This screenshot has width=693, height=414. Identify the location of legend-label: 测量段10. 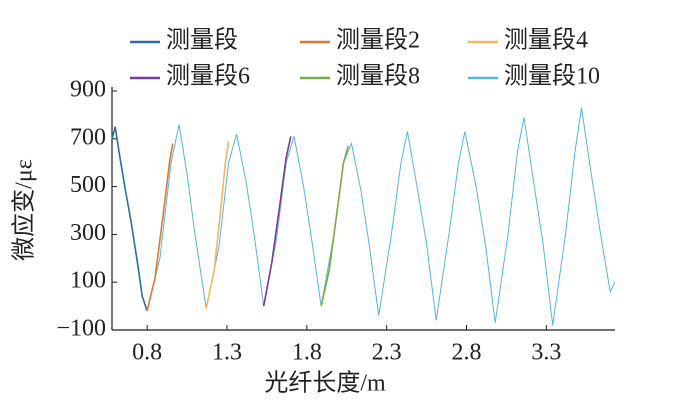
(552, 76).